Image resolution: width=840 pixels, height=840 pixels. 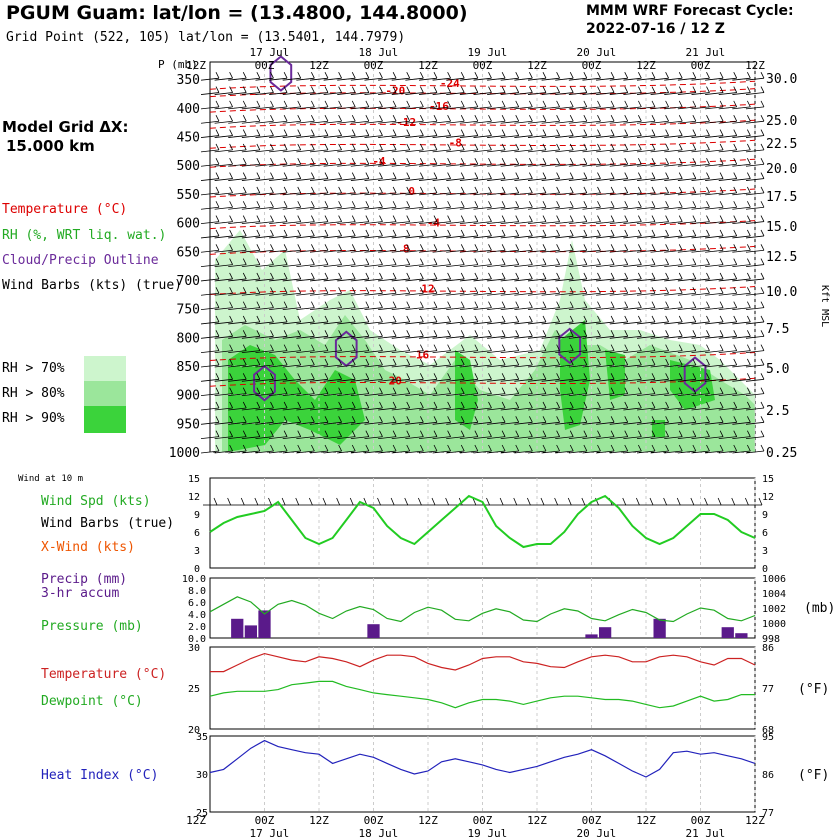 I want to click on pressure-ytick: 1002, so click(x=774, y=609).